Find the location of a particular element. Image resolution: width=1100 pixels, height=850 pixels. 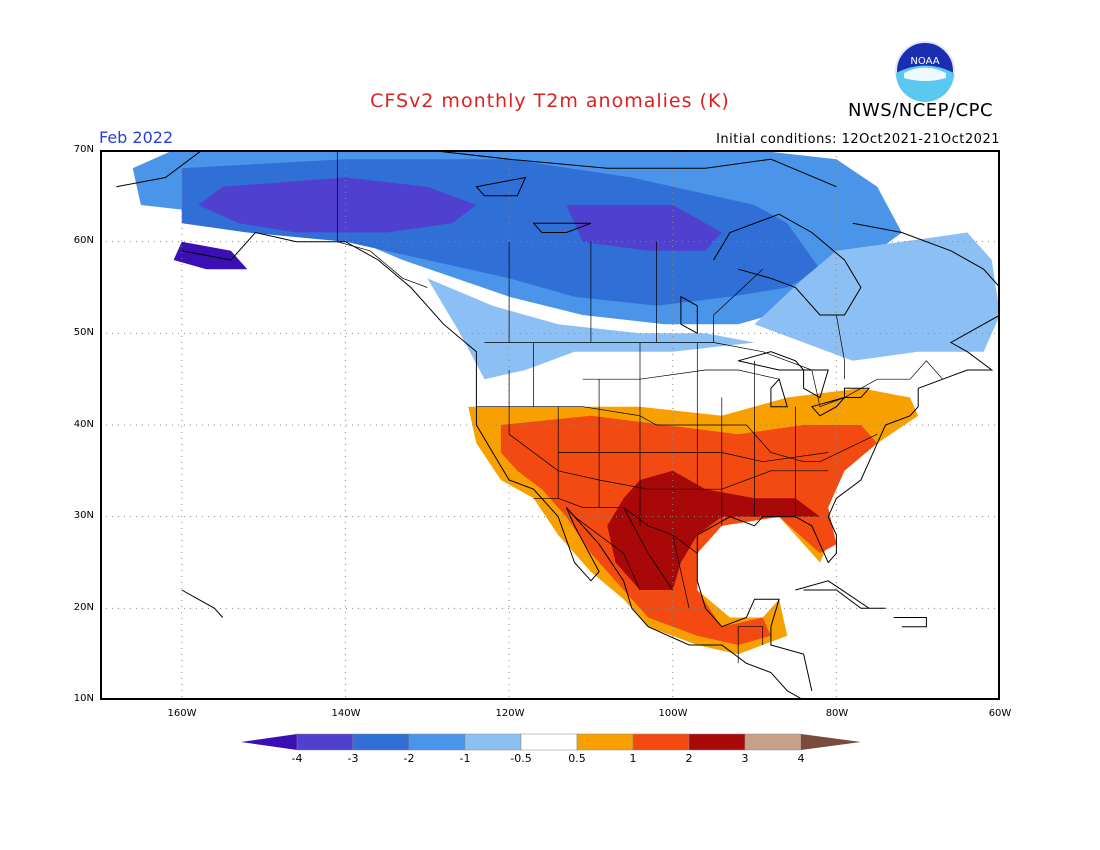

colorbar-label: -3 is located at coordinates (353, 758).